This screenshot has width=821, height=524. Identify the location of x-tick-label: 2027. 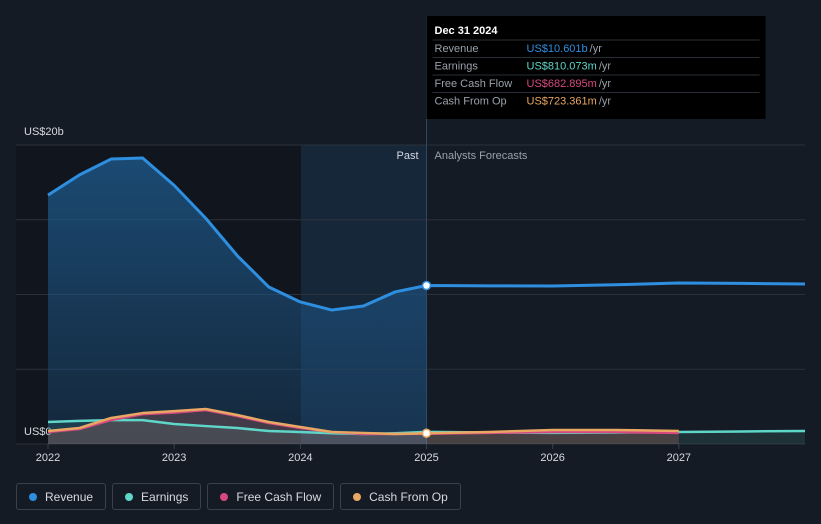
(679, 458).